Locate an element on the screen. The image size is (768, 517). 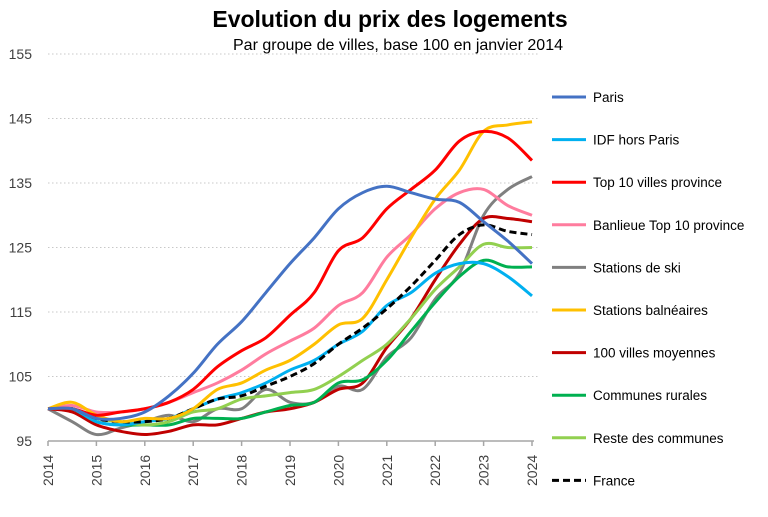
legend-label: 100 villes moyennes is located at coordinates (654, 353).